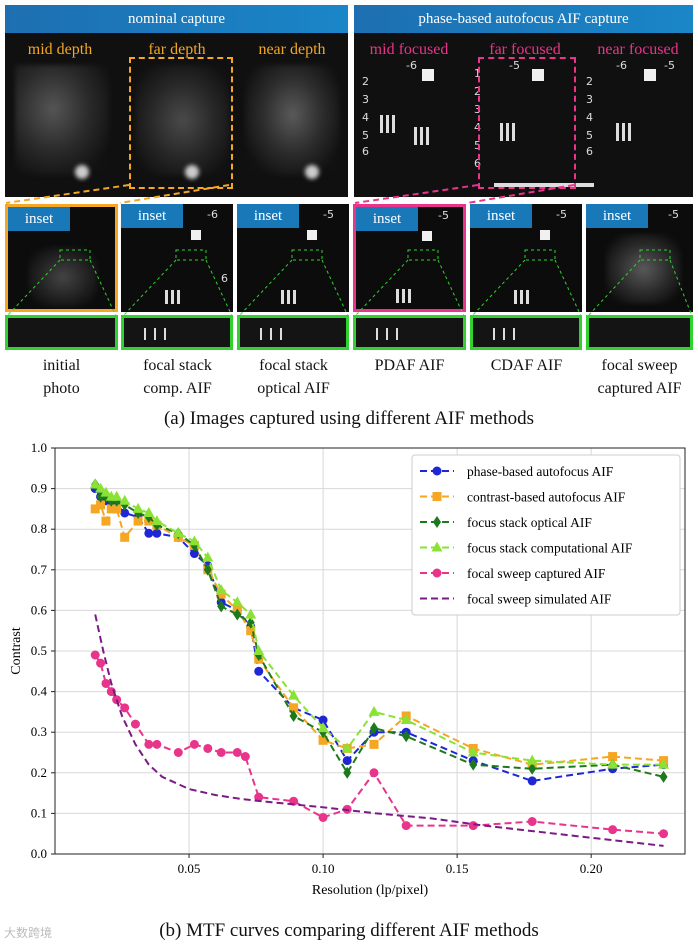 The width and height of the screenshot is (698, 947). Describe the element at coordinates (16, 651) in the screenshot. I see `y-axis-label: Contrast` at that location.